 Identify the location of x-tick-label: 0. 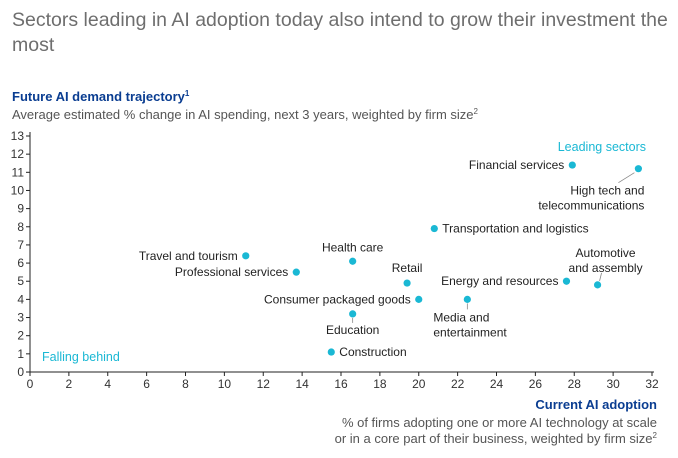
(30, 384).